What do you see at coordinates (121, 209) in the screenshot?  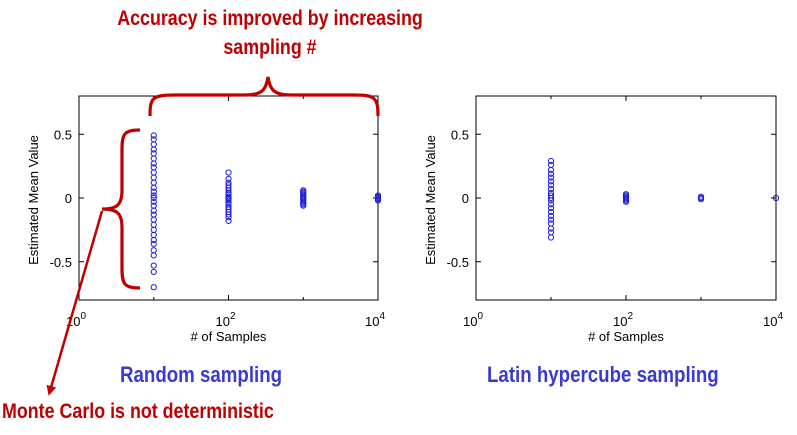 I see `variance-brace` at bounding box center [121, 209].